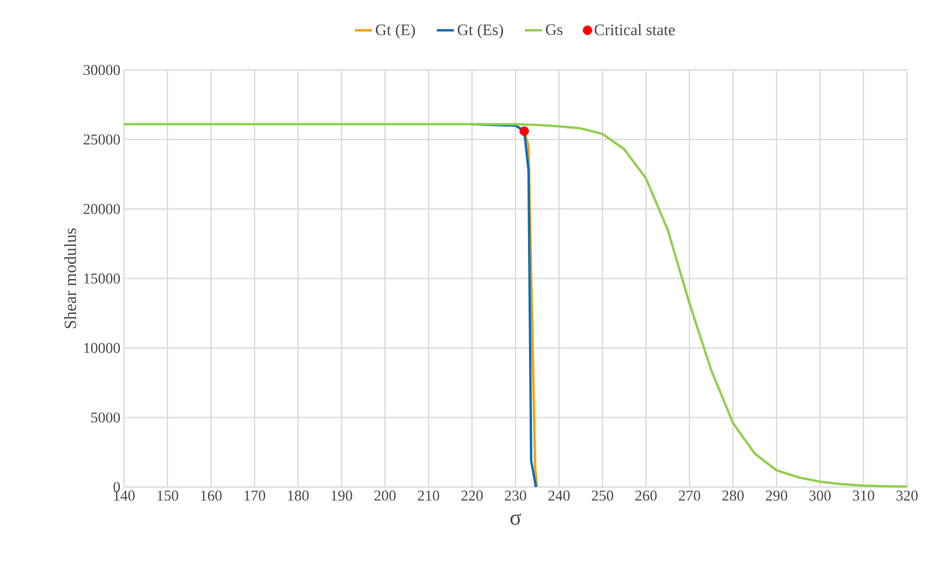 The height and width of the screenshot is (575, 928). I want to click on x-tick-label: 300, so click(820, 495).